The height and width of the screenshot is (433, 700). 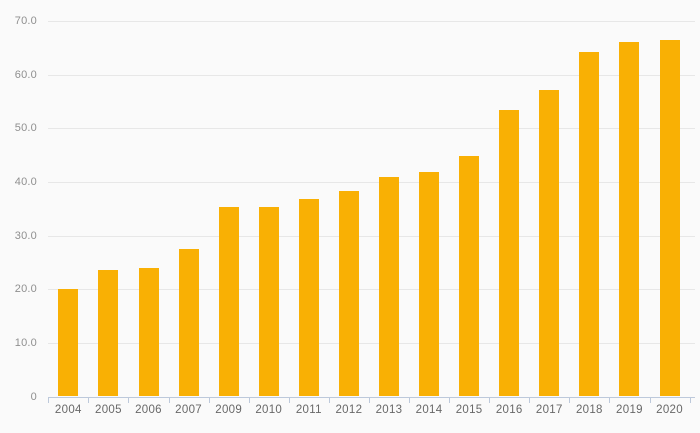 What do you see at coordinates (589, 409) in the screenshot?
I see `x-axis-label-2018: 2018` at bounding box center [589, 409].